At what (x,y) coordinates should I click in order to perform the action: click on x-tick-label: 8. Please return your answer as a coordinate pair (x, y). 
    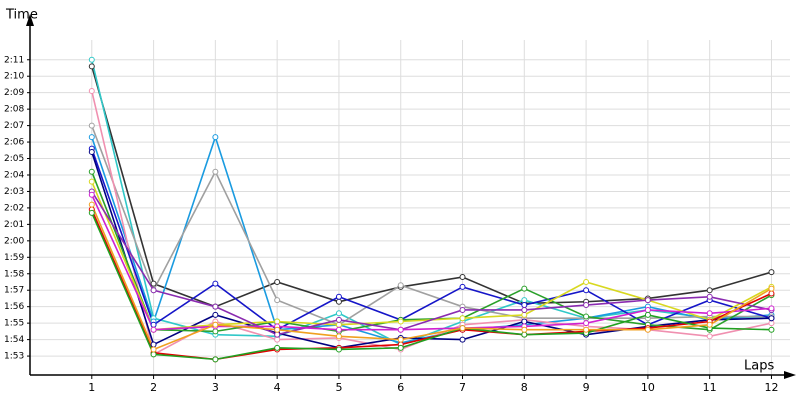
    Looking at the image, I should click on (524, 387).